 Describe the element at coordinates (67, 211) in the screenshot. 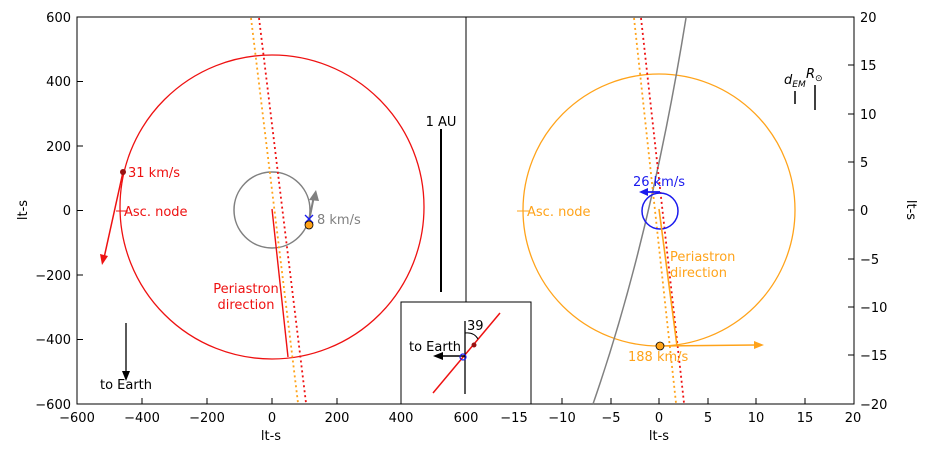

I see `left-ytick-0: 0` at that location.